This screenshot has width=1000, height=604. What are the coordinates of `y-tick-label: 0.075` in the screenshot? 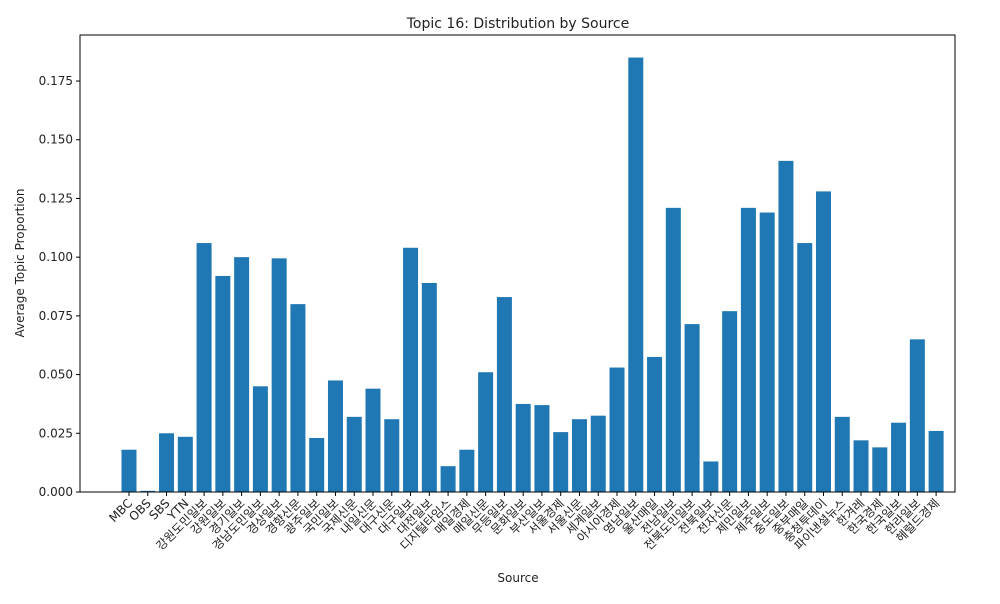 It's located at (56, 316).